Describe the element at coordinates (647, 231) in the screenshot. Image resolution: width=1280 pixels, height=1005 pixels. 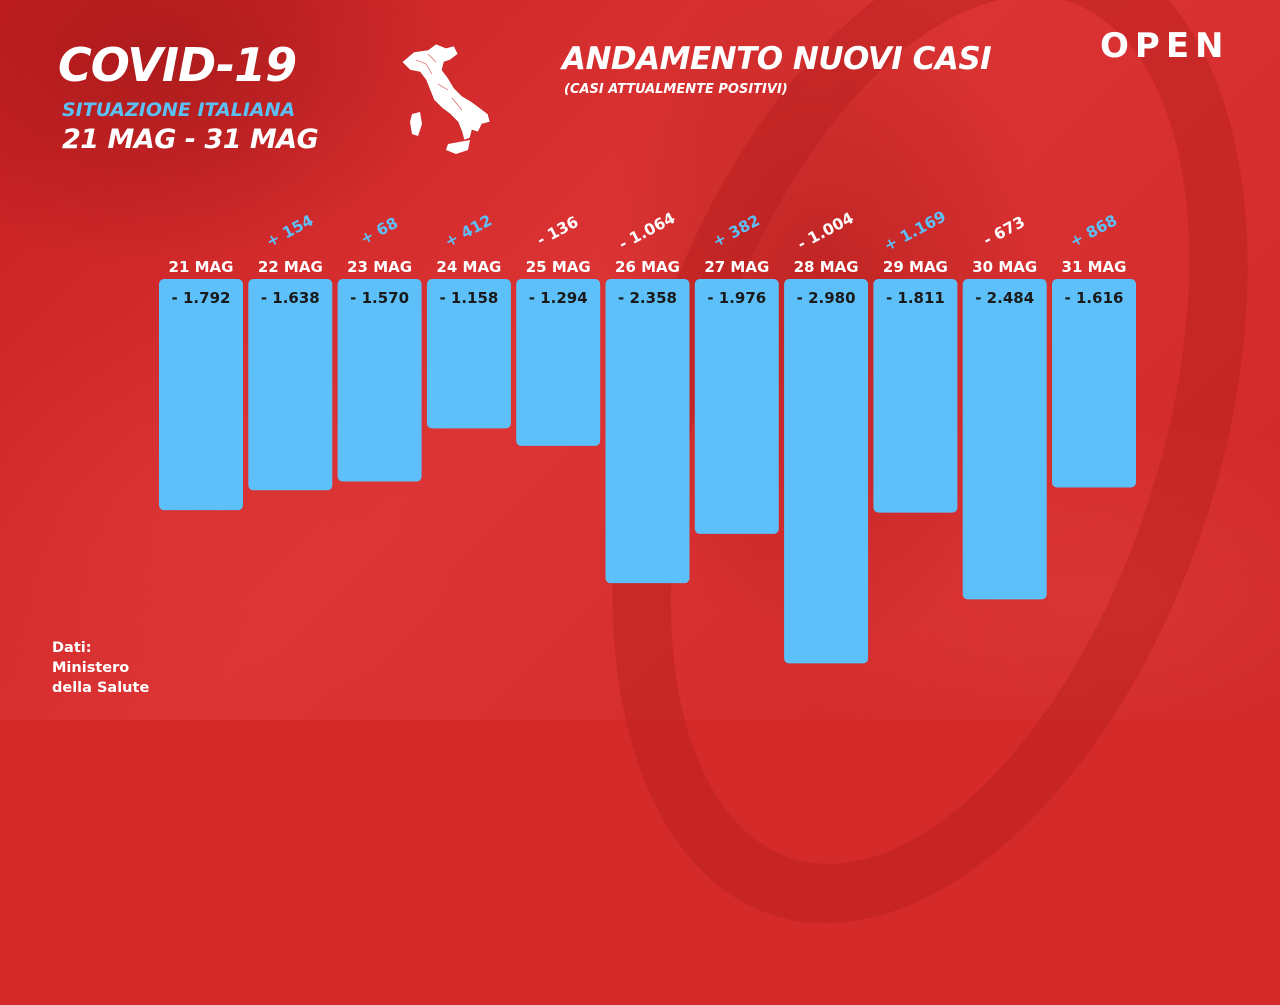
I see `delta-label: - 1.064` at that location.